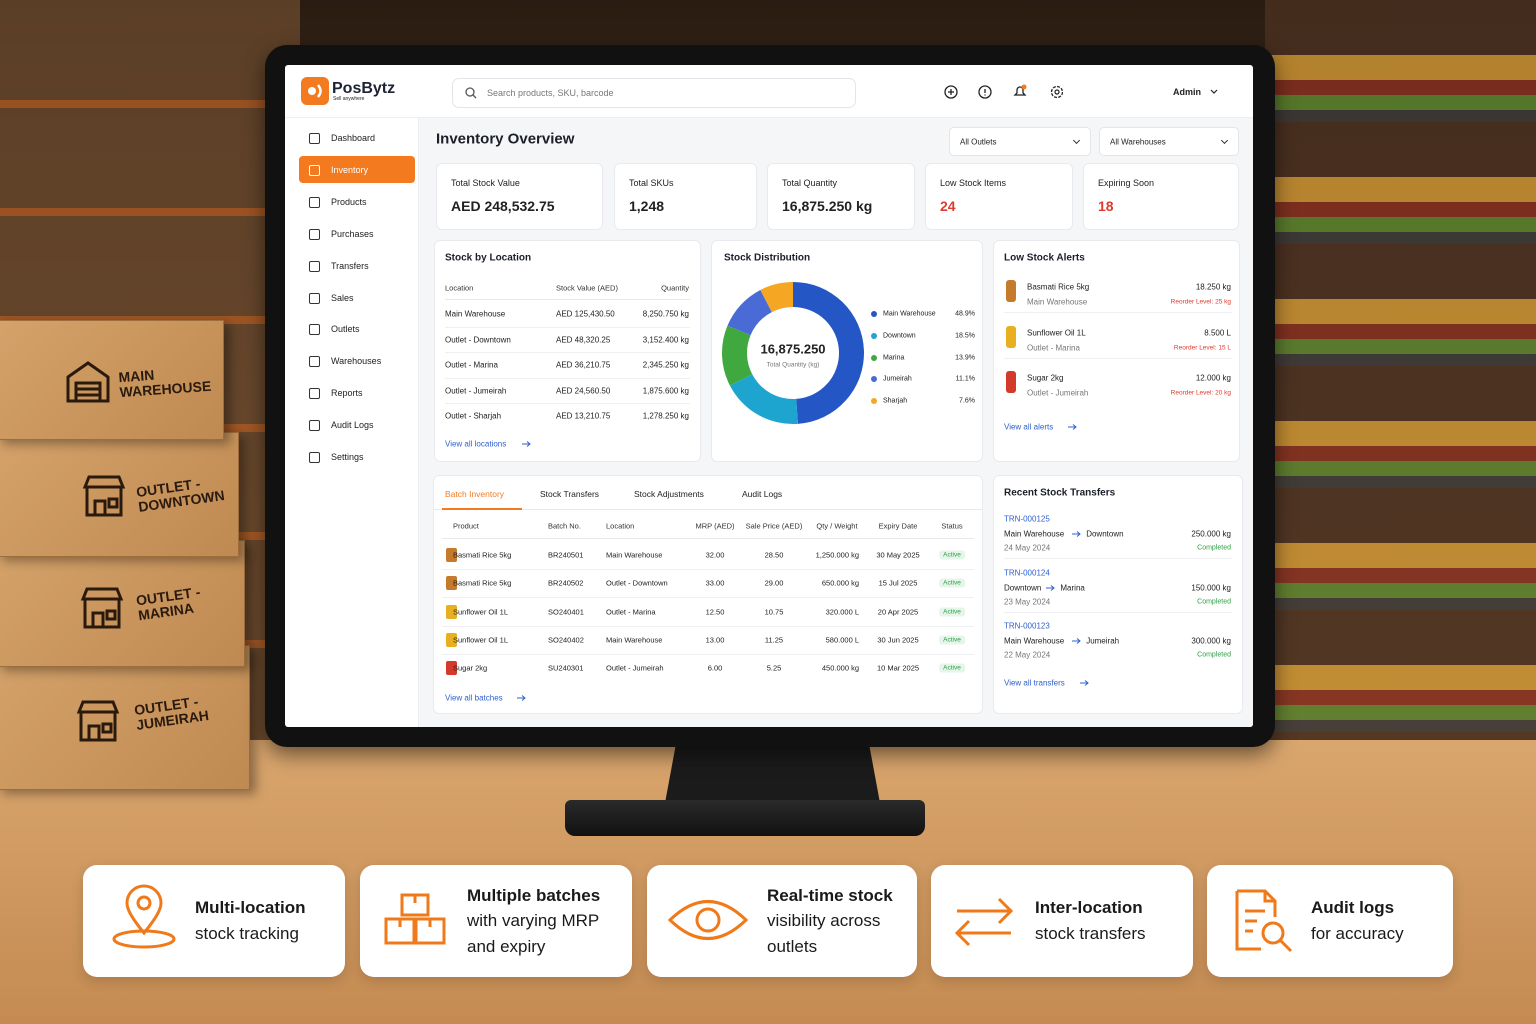  I want to click on transfer-from: Main Warehouse, so click(1034, 534).